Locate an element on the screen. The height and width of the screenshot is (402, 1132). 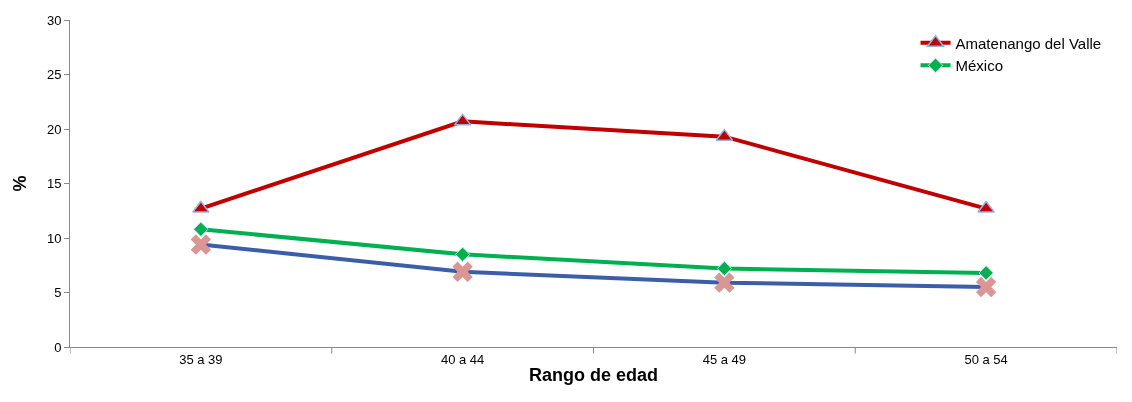
x-tick-label: 50 a 54 is located at coordinates (986, 359).